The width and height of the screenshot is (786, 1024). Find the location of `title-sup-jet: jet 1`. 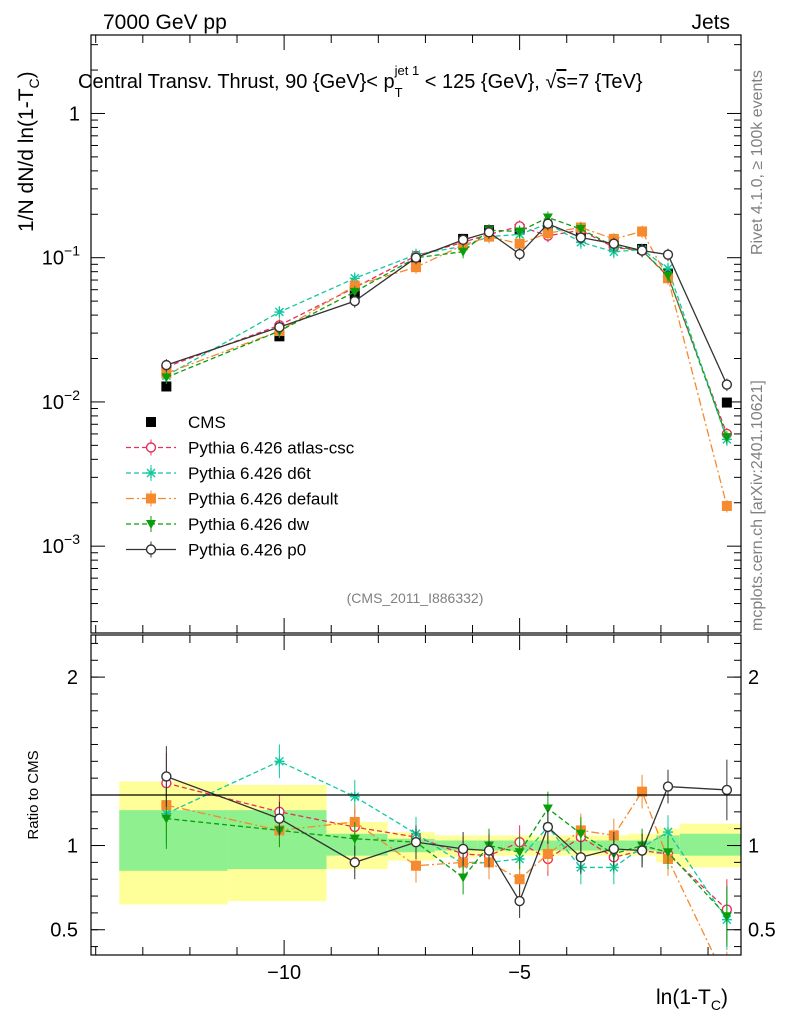

title-sup-jet: jet 1 is located at coordinates (407, 70).